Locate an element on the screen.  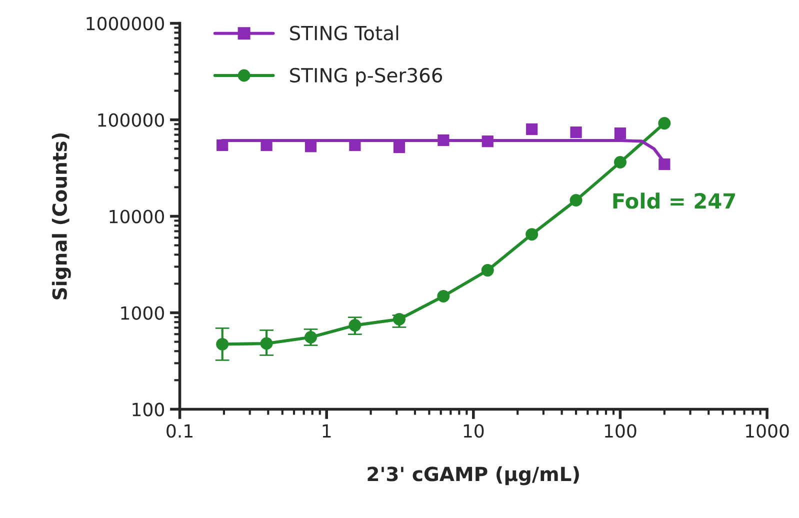
y-tick-label: 1000 is located at coordinates (142, 313).